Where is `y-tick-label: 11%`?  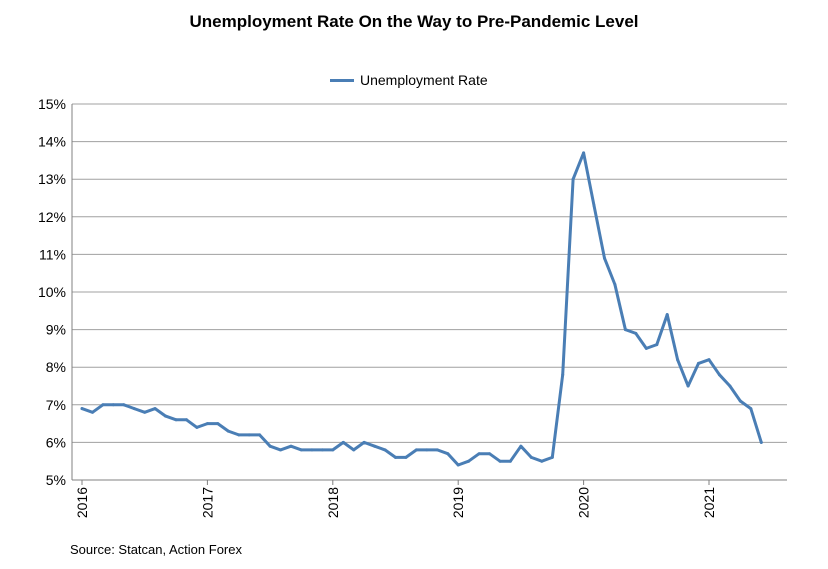 y-tick-label: 11% is located at coordinates (52, 254).